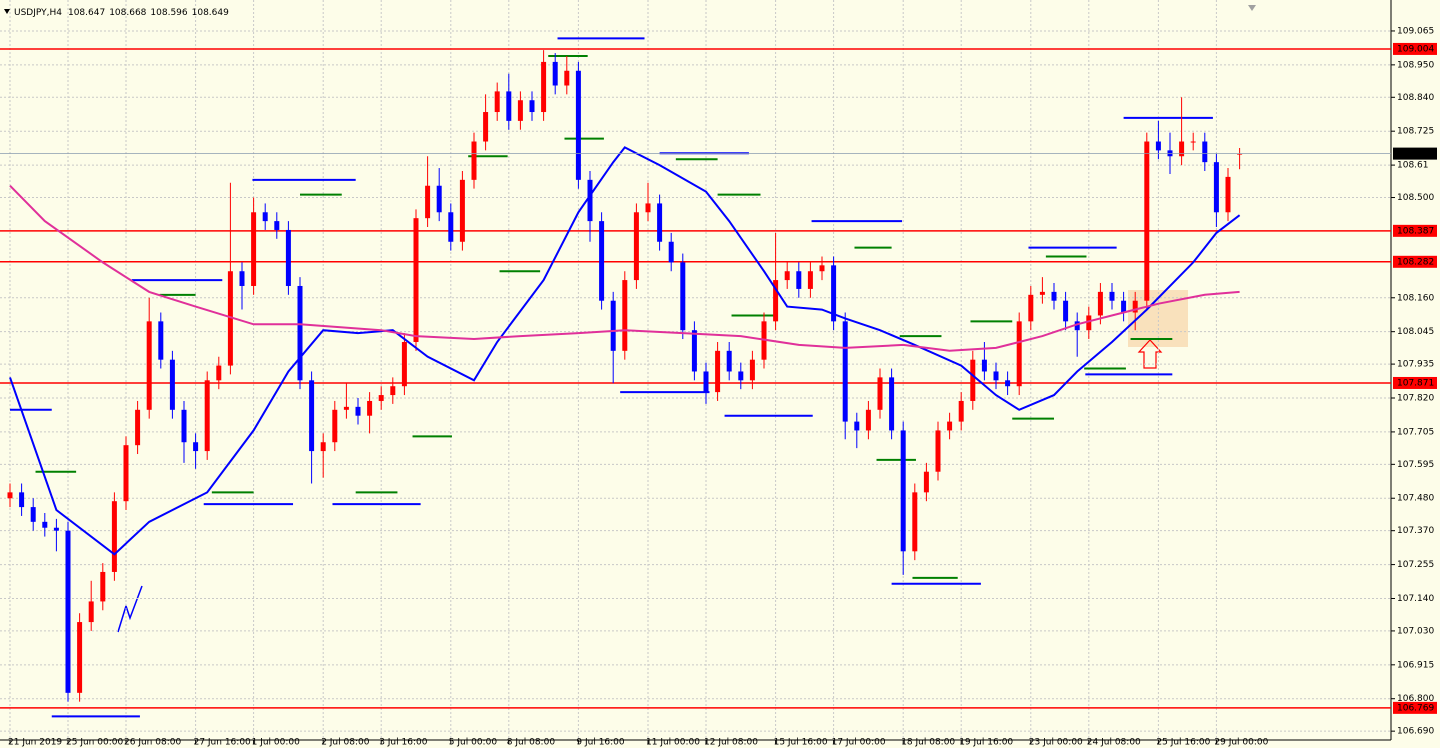  Describe the element at coordinates (35, 743) in the screenshot. I see `x-tick-label: 21 Jun 2019` at that location.